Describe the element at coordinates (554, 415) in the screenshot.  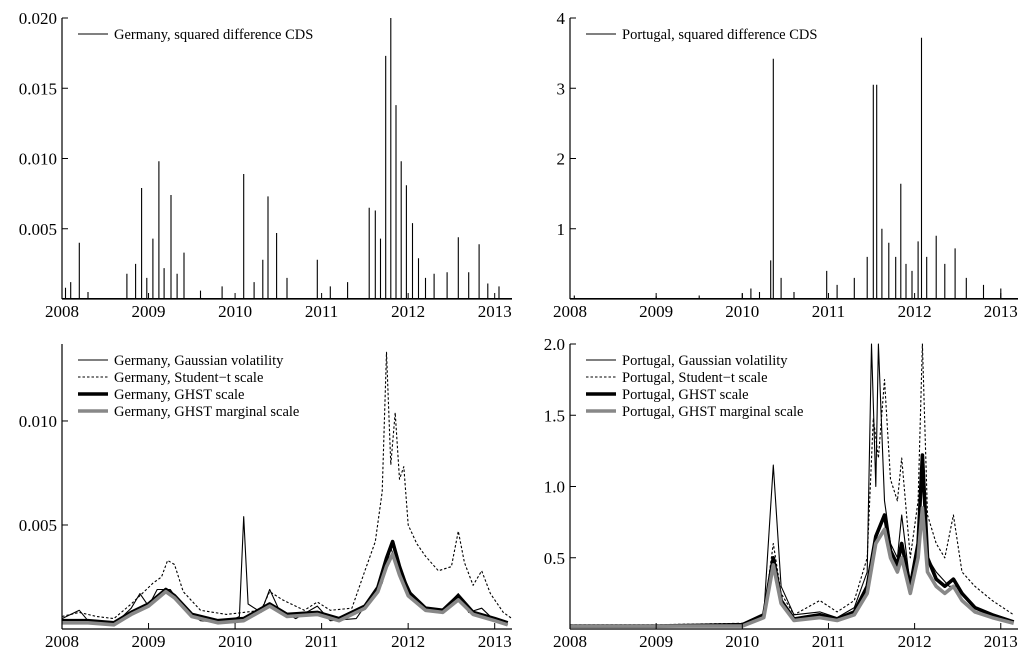
I see `y-tick-label: 1.5` at that location.